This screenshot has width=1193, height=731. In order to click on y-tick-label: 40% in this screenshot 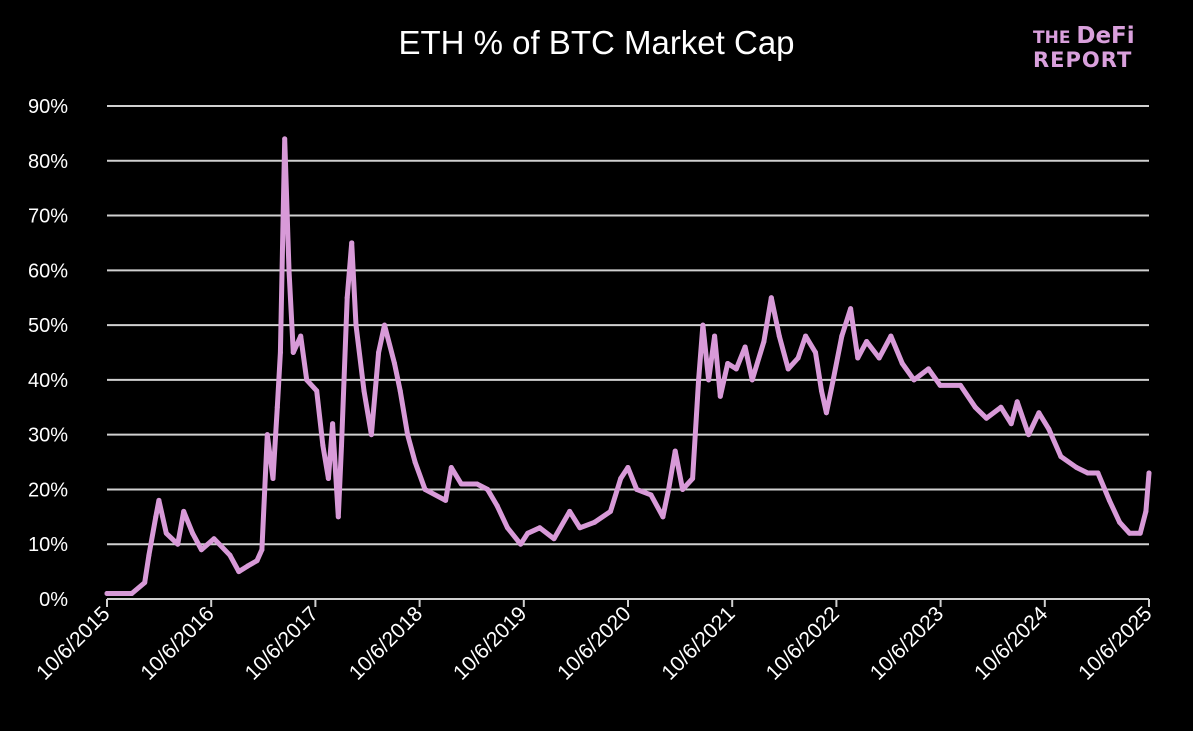, I will do `click(48, 381)`.